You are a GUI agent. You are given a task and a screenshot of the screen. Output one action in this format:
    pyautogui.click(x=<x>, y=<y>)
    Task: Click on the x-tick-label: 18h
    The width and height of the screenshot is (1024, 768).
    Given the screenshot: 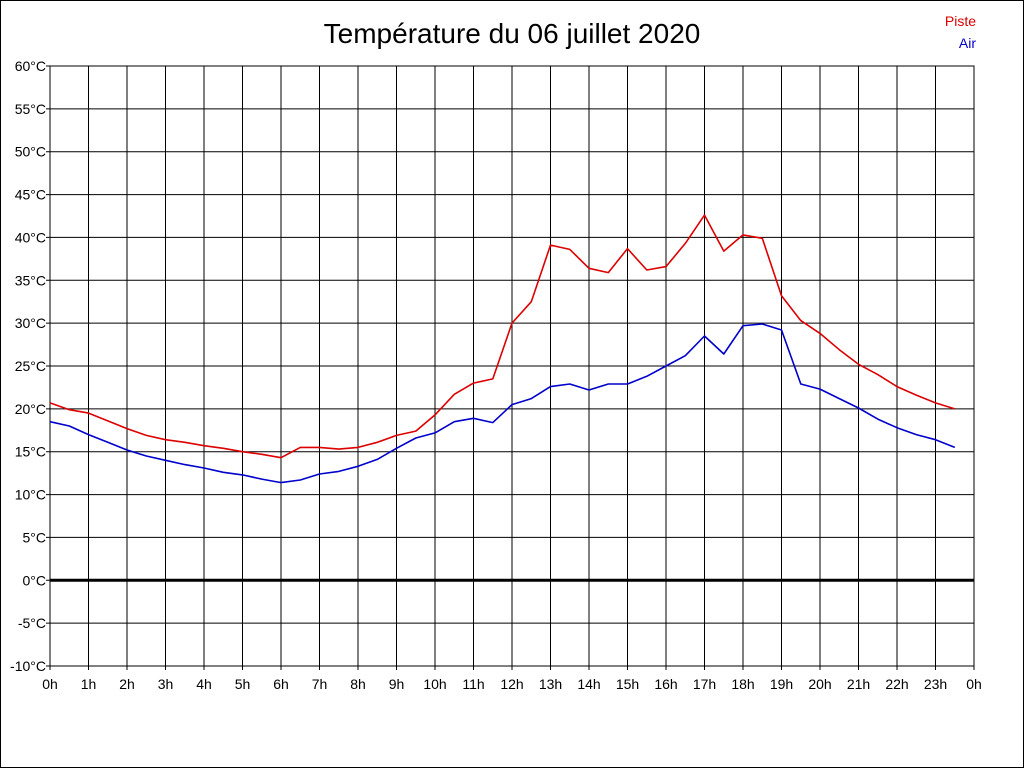 What is the action you would take?
    pyautogui.click(x=742, y=684)
    